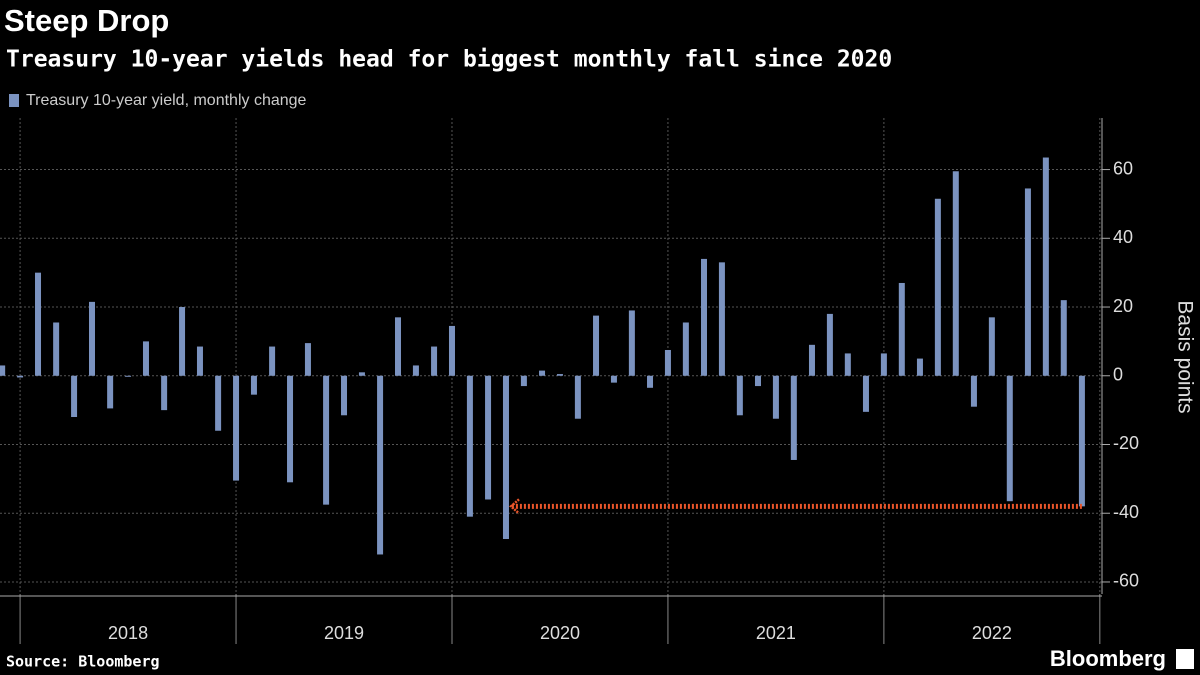  I want to click on y-axis-label: Basis points, so click(1184, 356).